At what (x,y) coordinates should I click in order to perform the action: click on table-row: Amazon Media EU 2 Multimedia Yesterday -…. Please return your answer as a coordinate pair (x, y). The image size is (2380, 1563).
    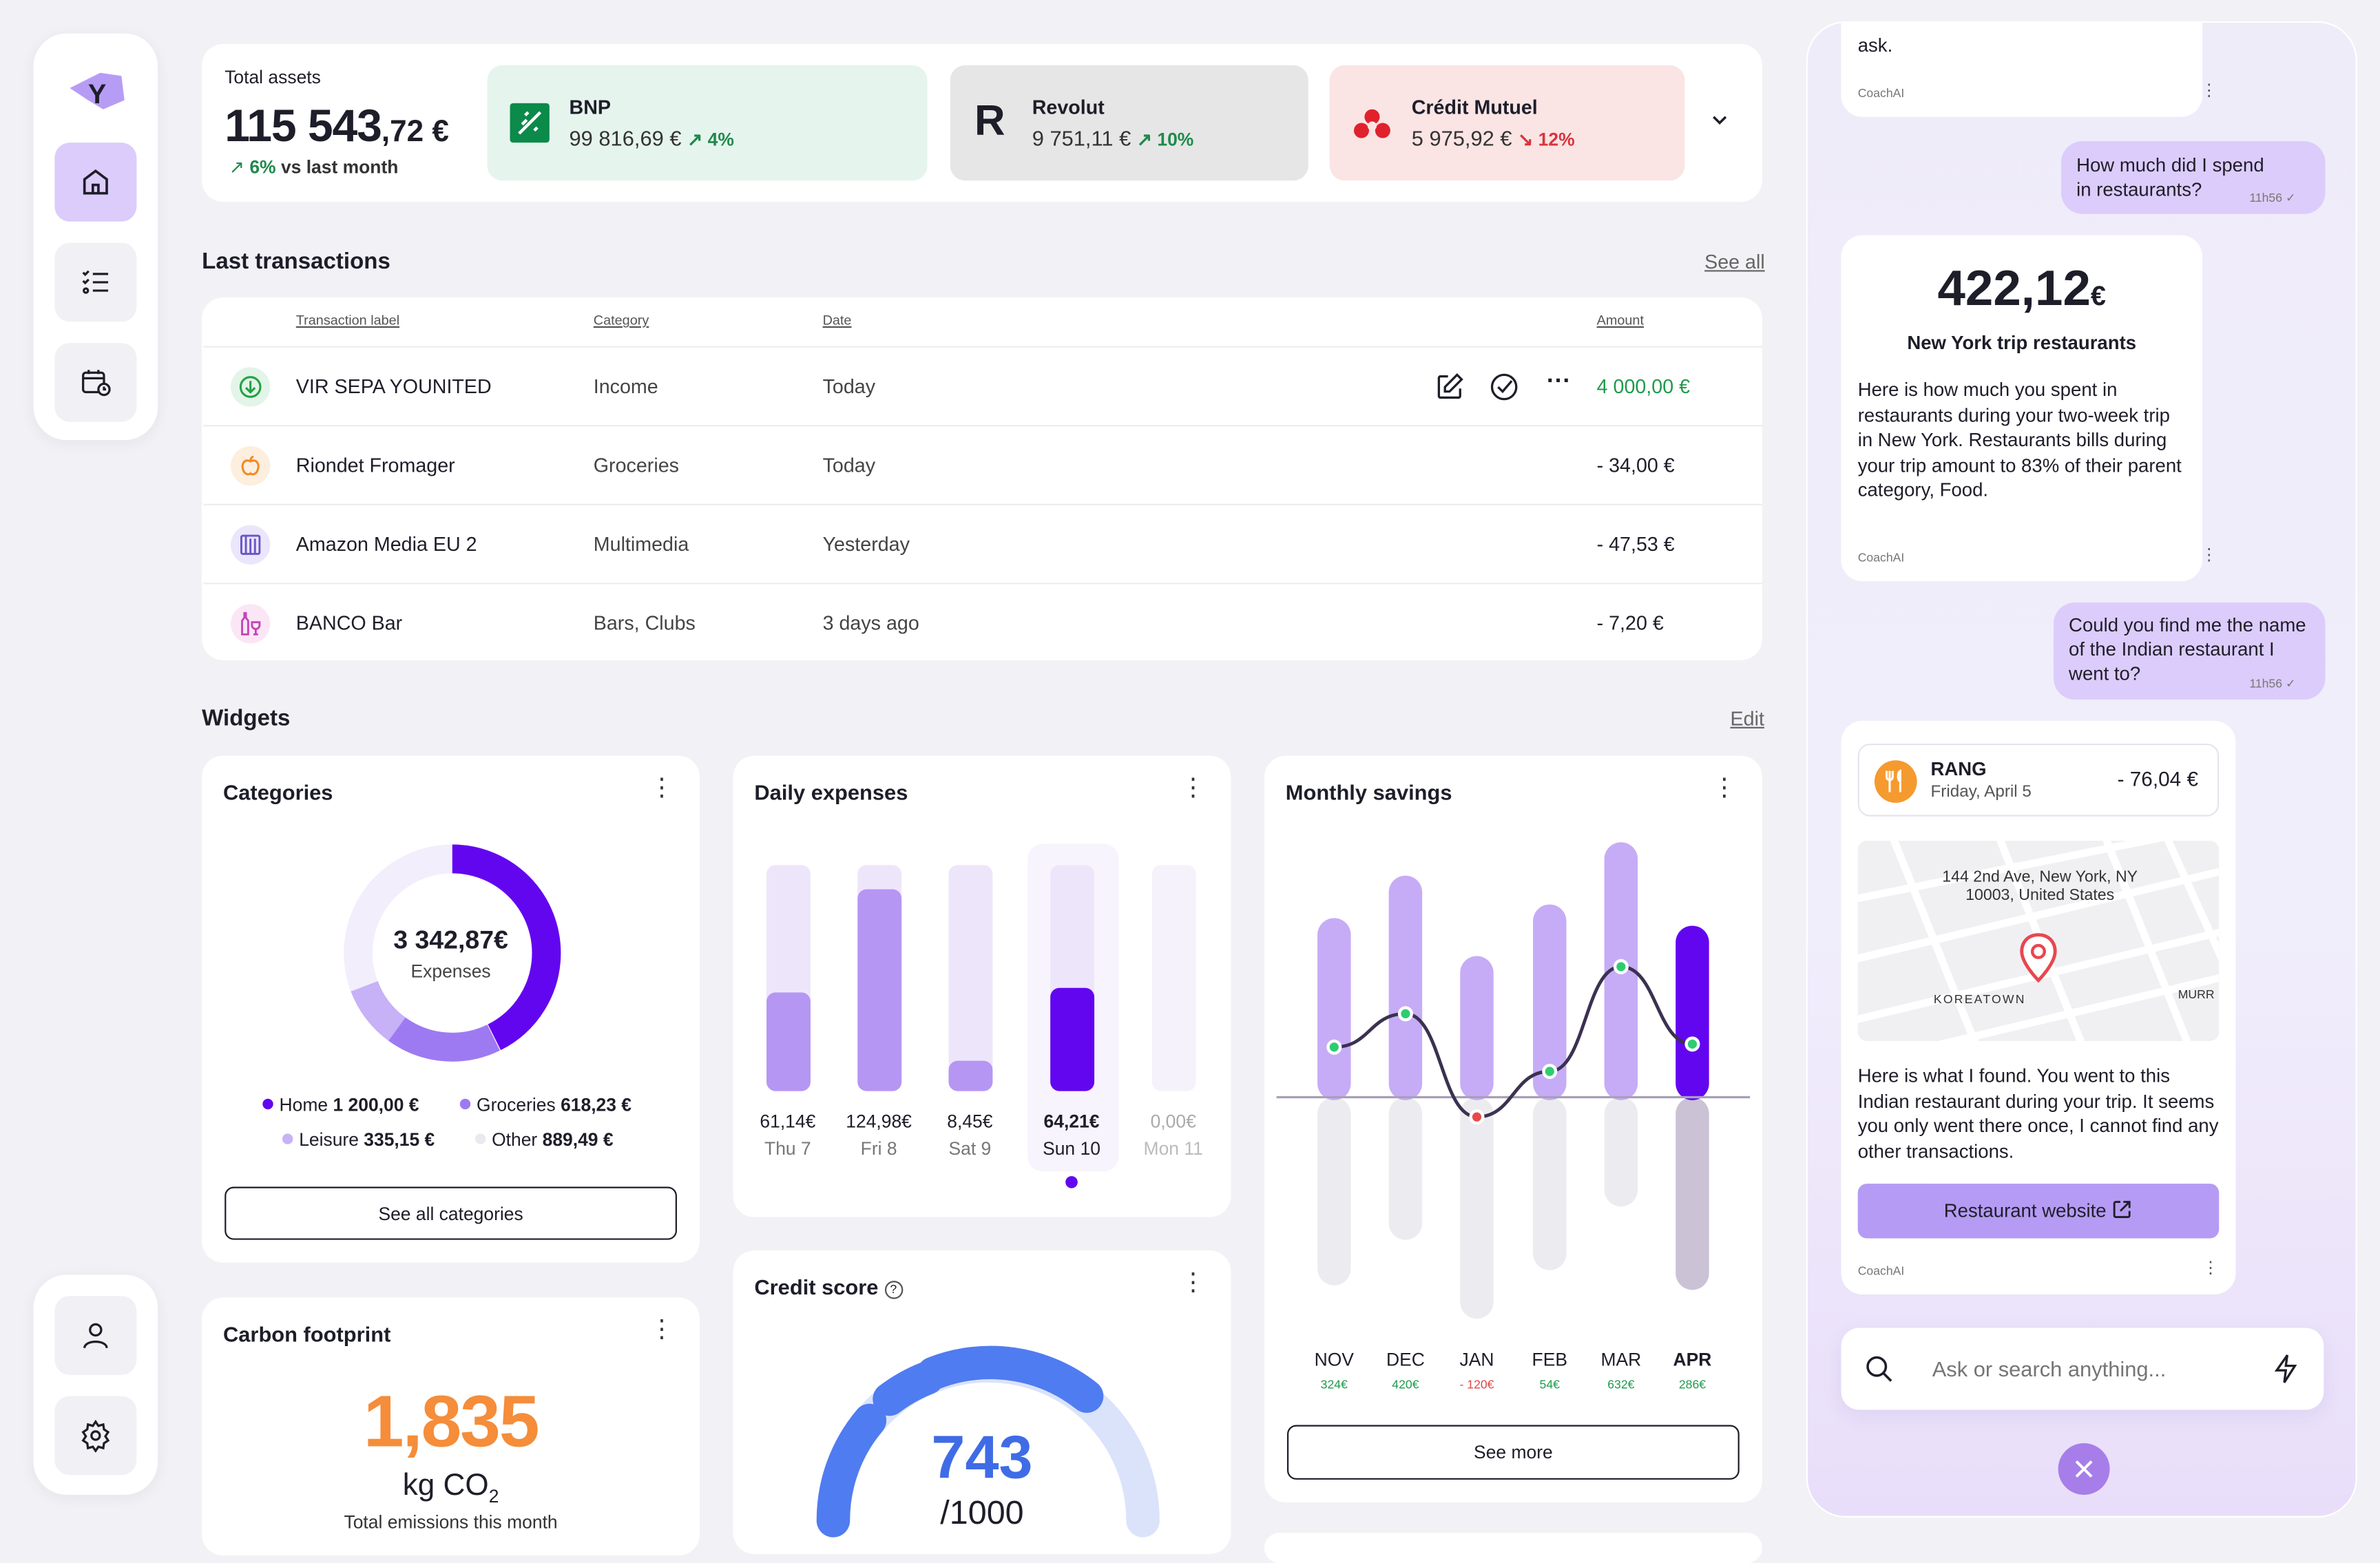
    Looking at the image, I should click on (982, 543).